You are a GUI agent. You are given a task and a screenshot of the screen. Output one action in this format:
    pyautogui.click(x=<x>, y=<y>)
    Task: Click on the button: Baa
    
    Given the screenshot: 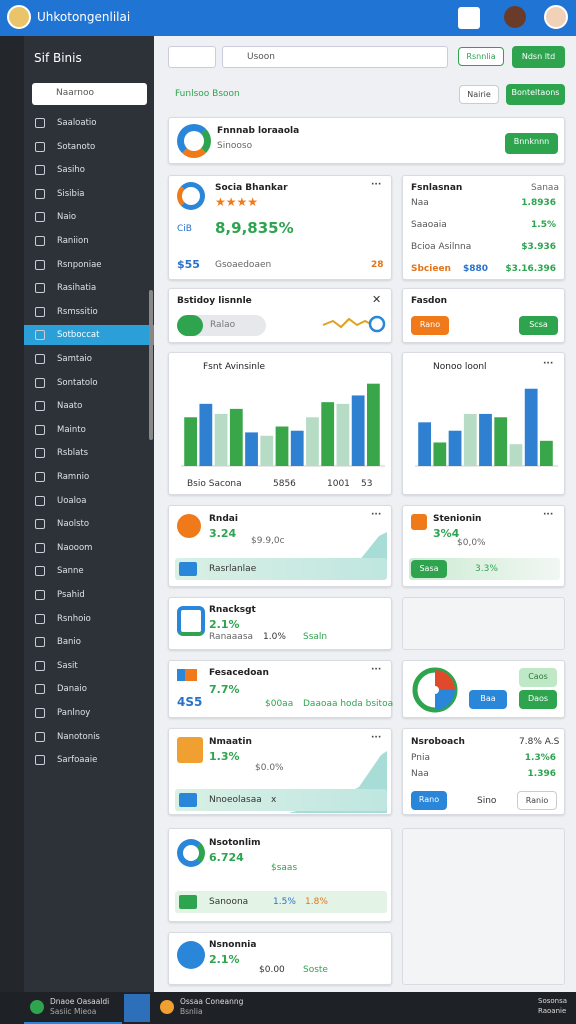 What is the action you would take?
    pyautogui.click(x=488, y=699)
    